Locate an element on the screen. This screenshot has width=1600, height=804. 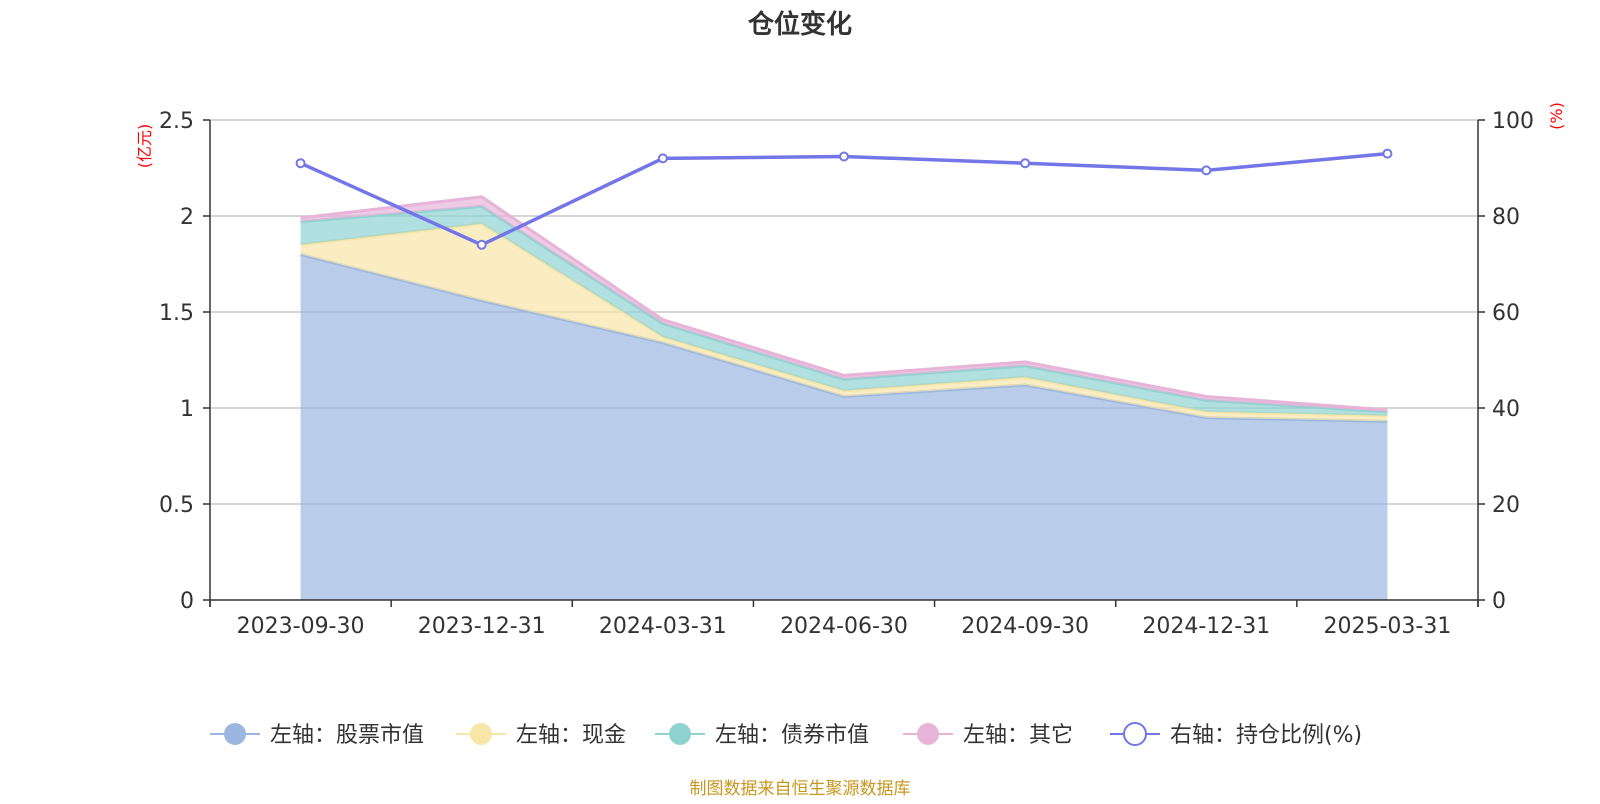
x-axis-tick-label: 2024-03-31 is located at coordinates (663, 626).